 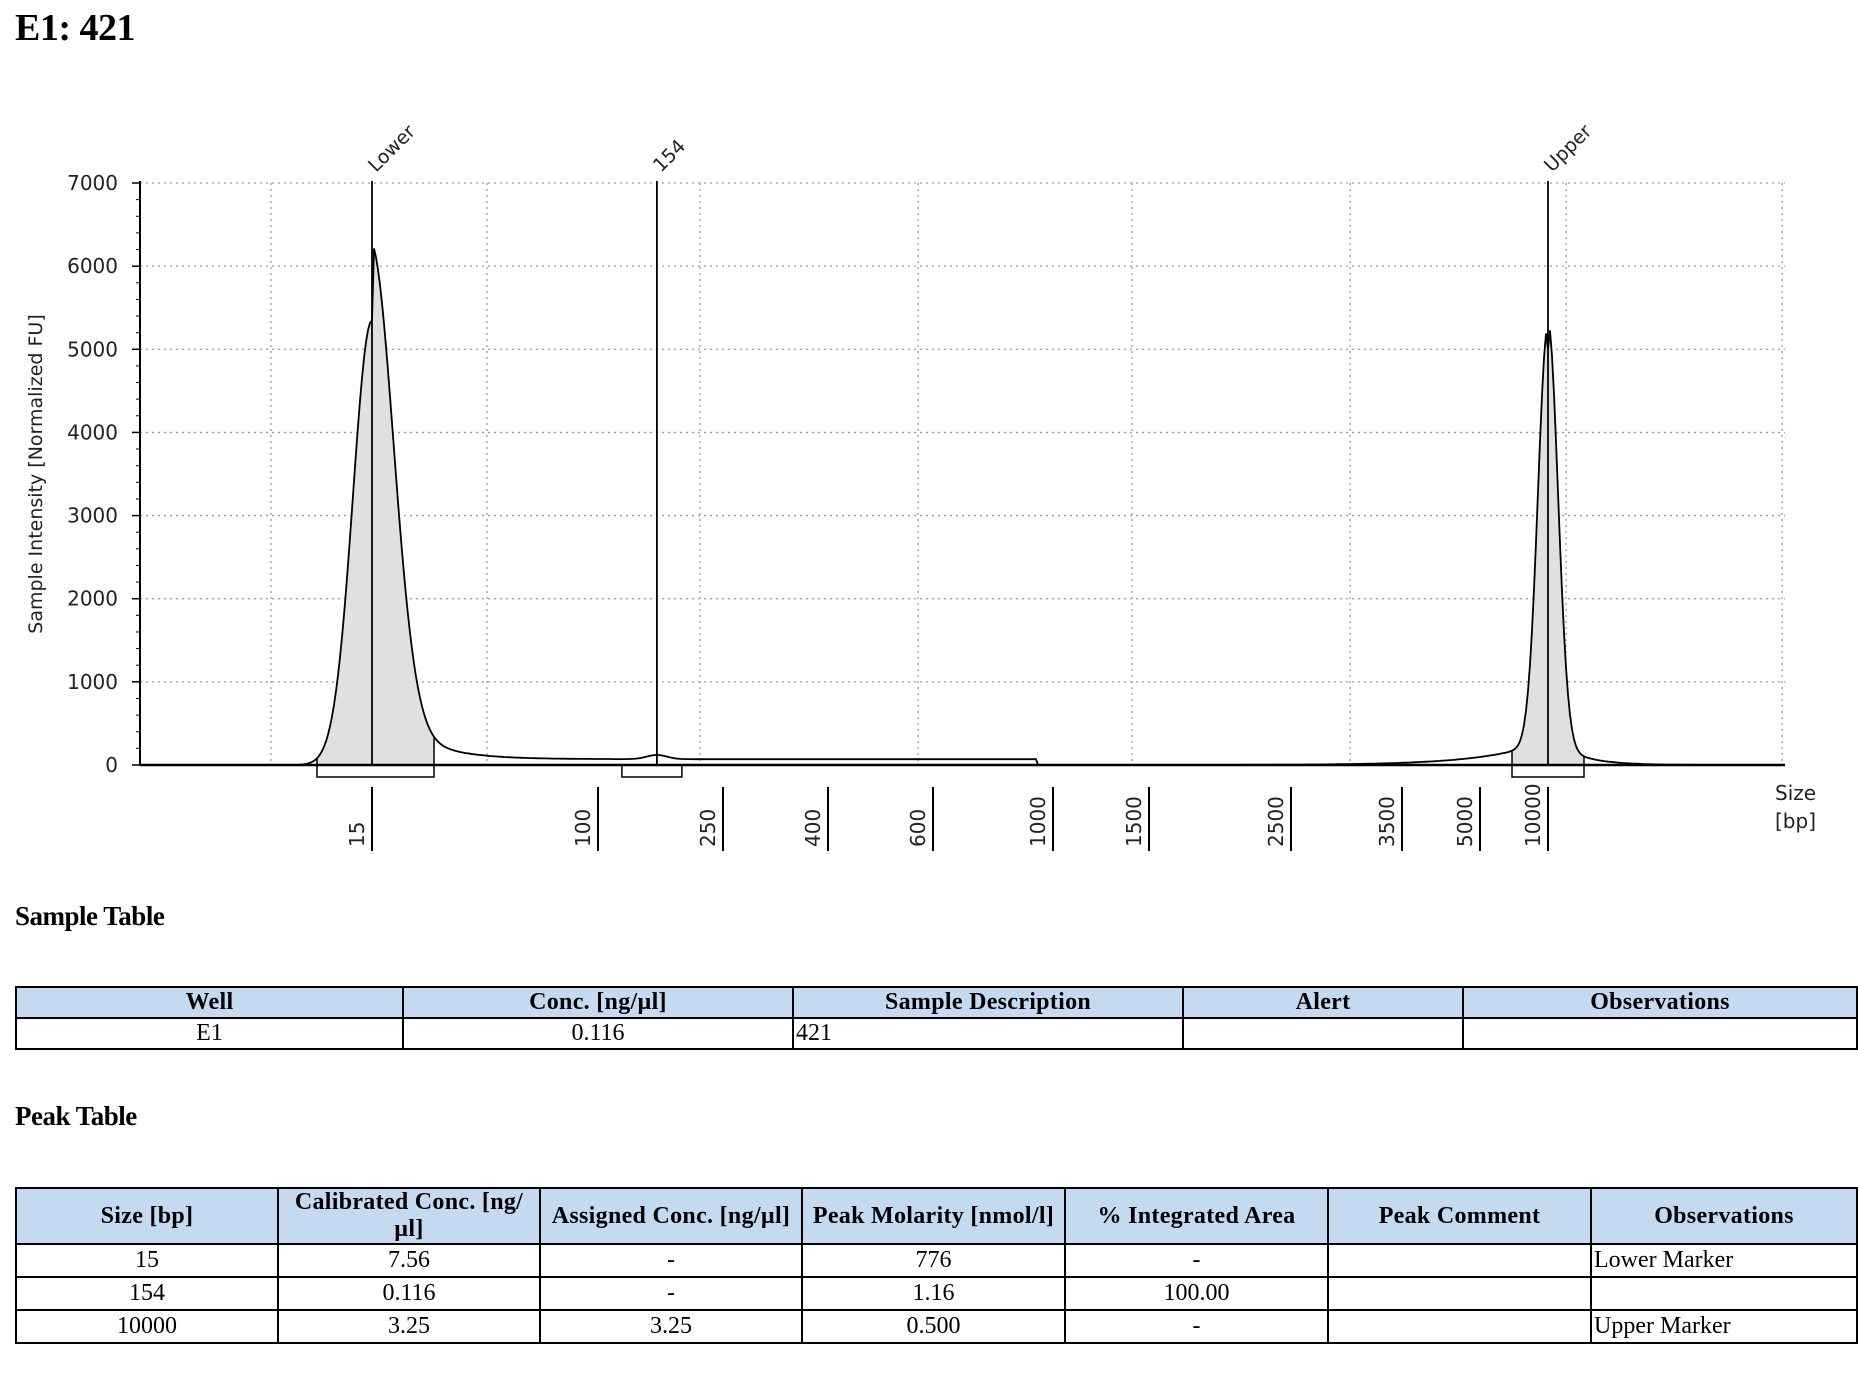 I want to click on column-header-peak-comment: Peak Comment, so click(x=1459, y=1216).